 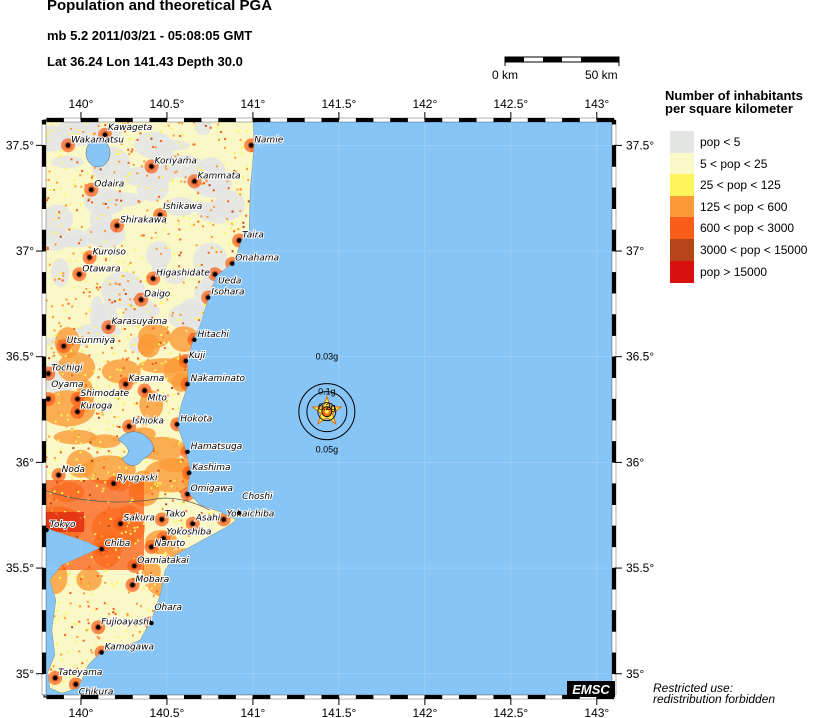 What do you see at coordinates (81, 104) in the screenshot?
I see `lon-label-top: 140°` at bounding box center [81, 104].